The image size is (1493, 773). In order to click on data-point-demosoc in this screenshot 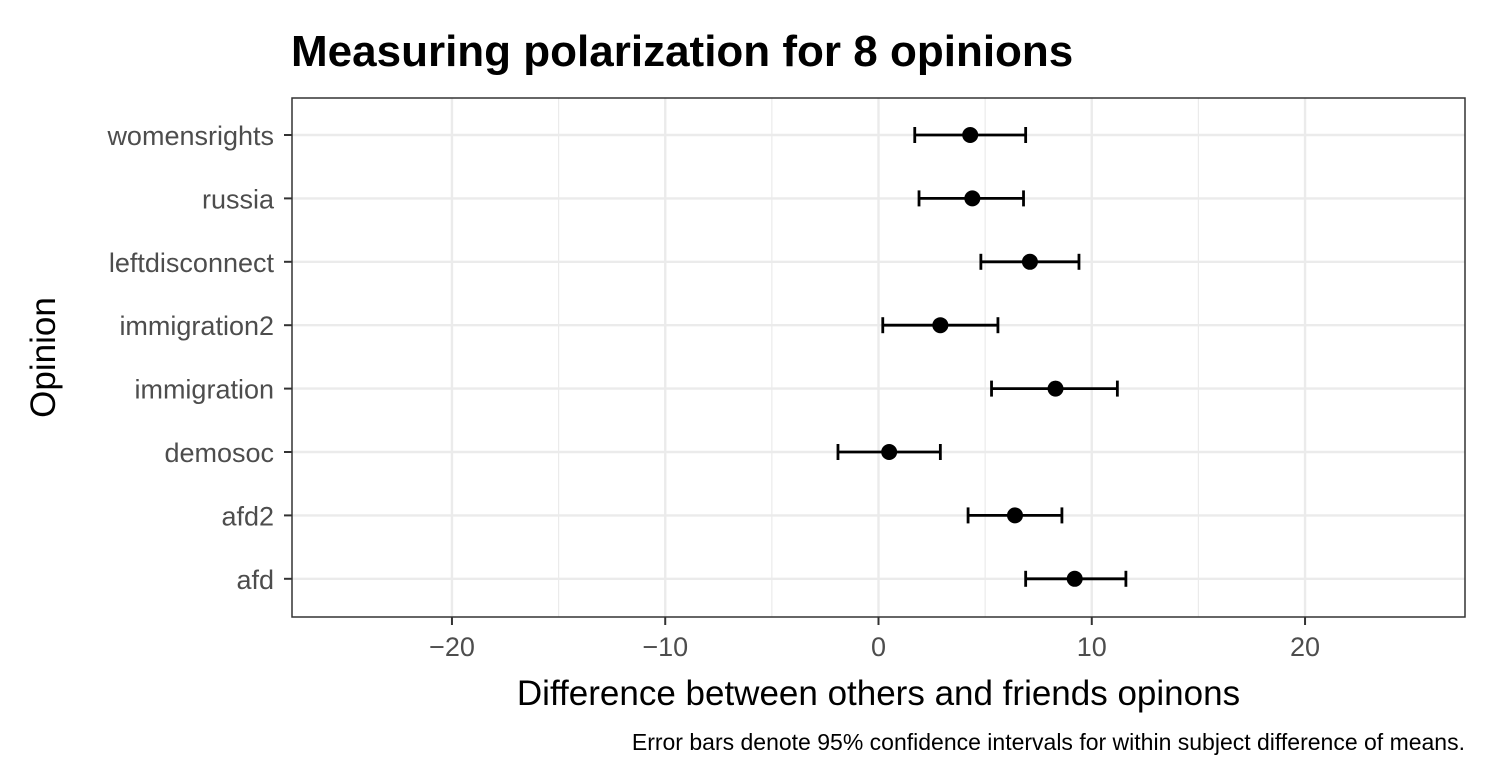, I will do `click(889, 452)`.